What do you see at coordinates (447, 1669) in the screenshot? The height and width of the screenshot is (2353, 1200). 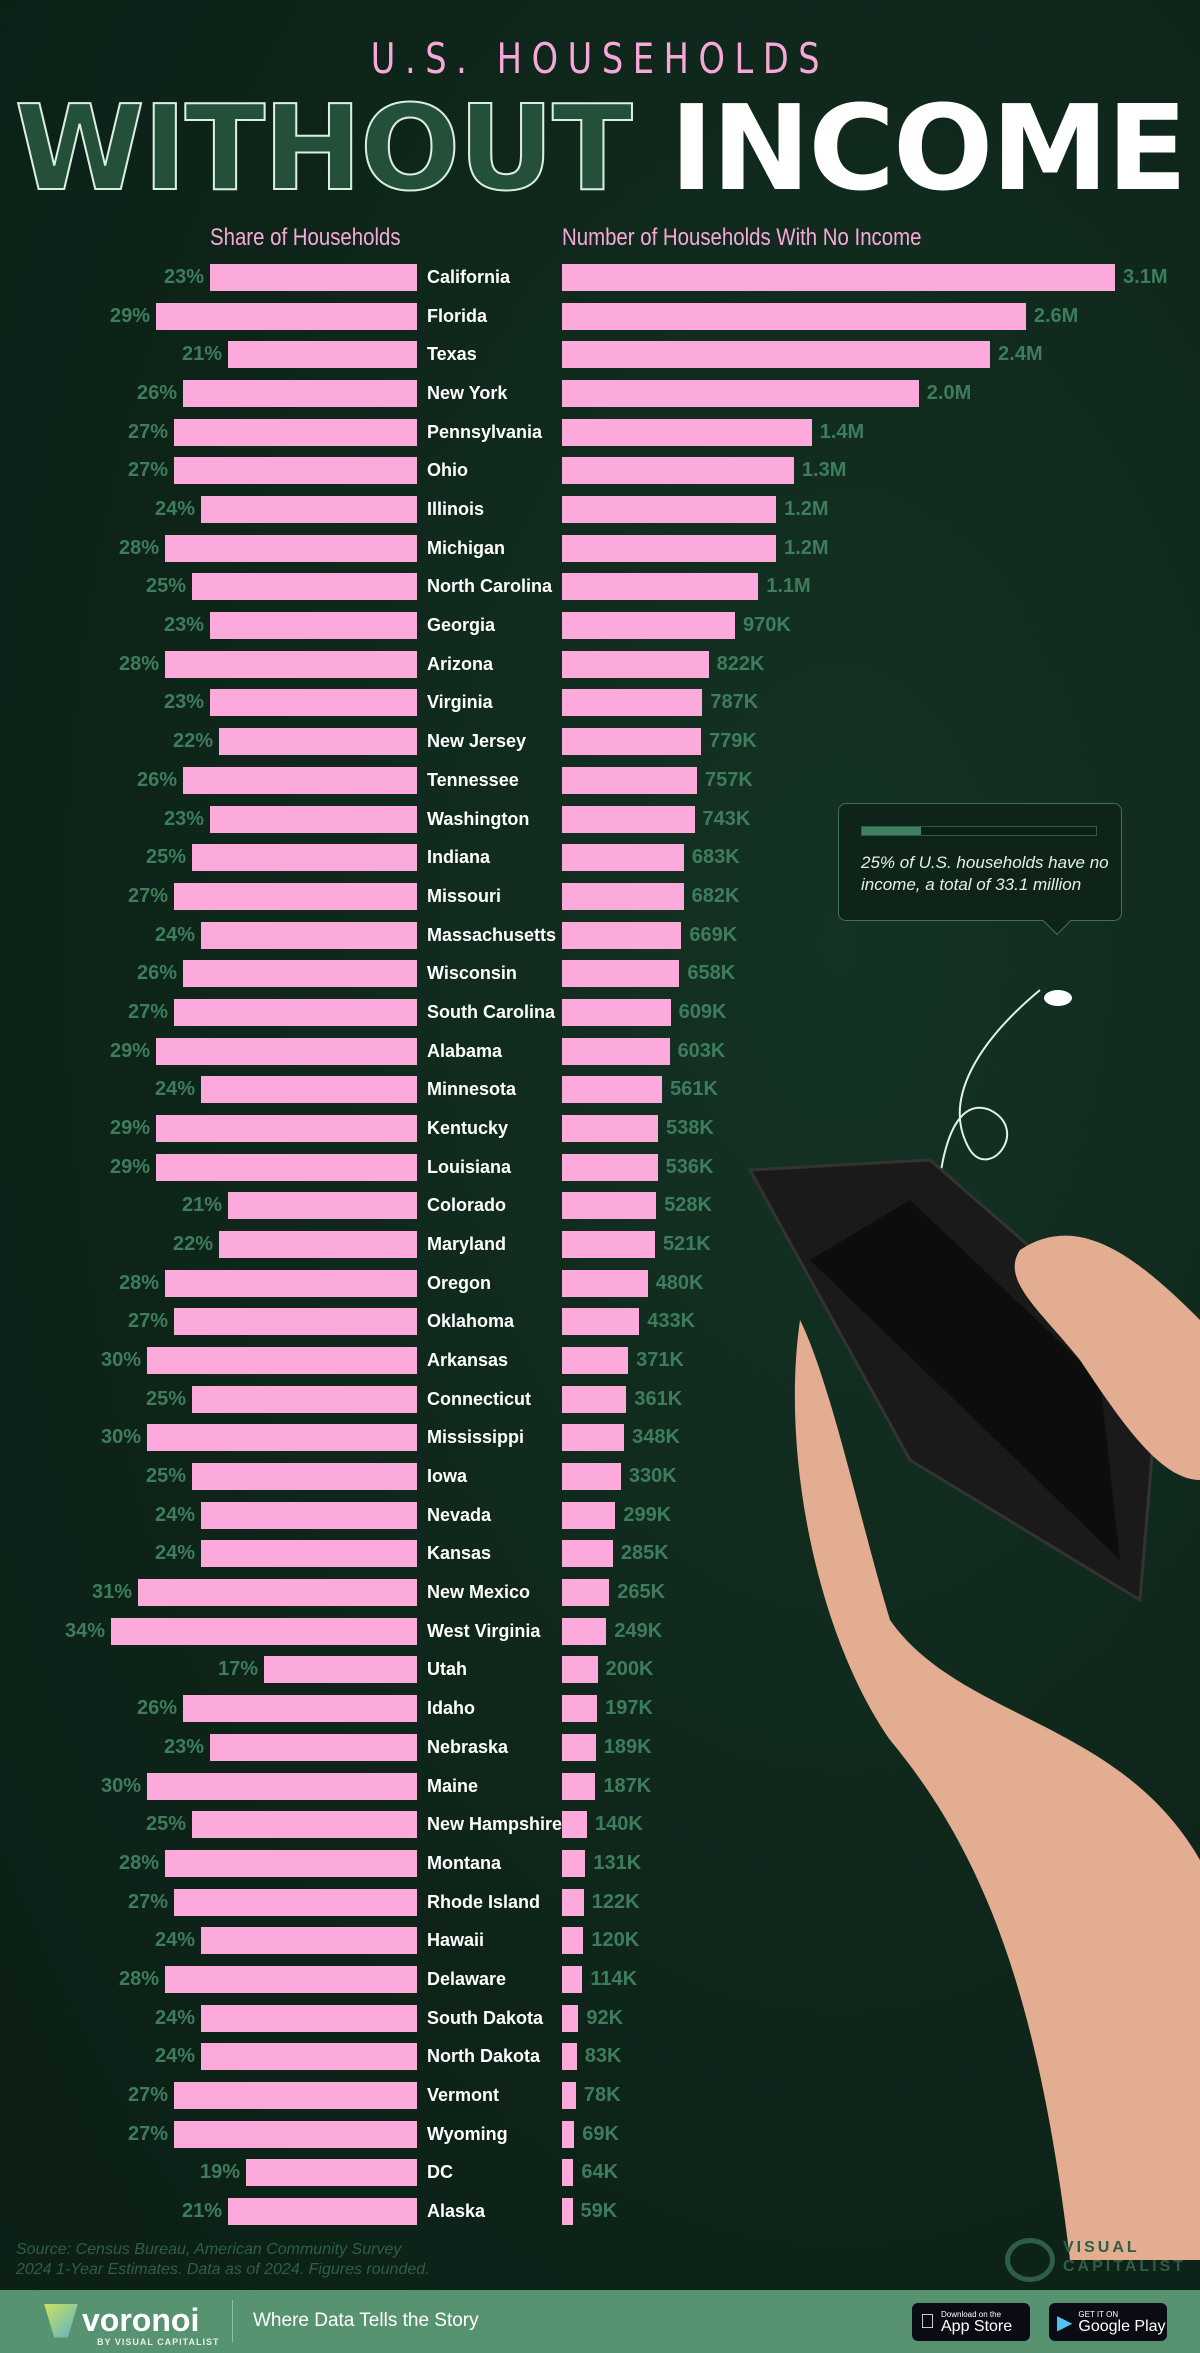 I see `state-label: Utah` at bounding box center [447, 1669].